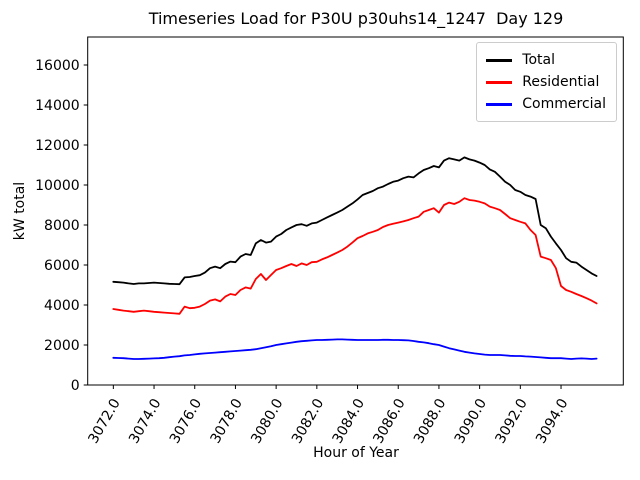 The height and width of the screenshot is (480, 640). I want to click on svg-text: 3082.0, so click(308, 421).